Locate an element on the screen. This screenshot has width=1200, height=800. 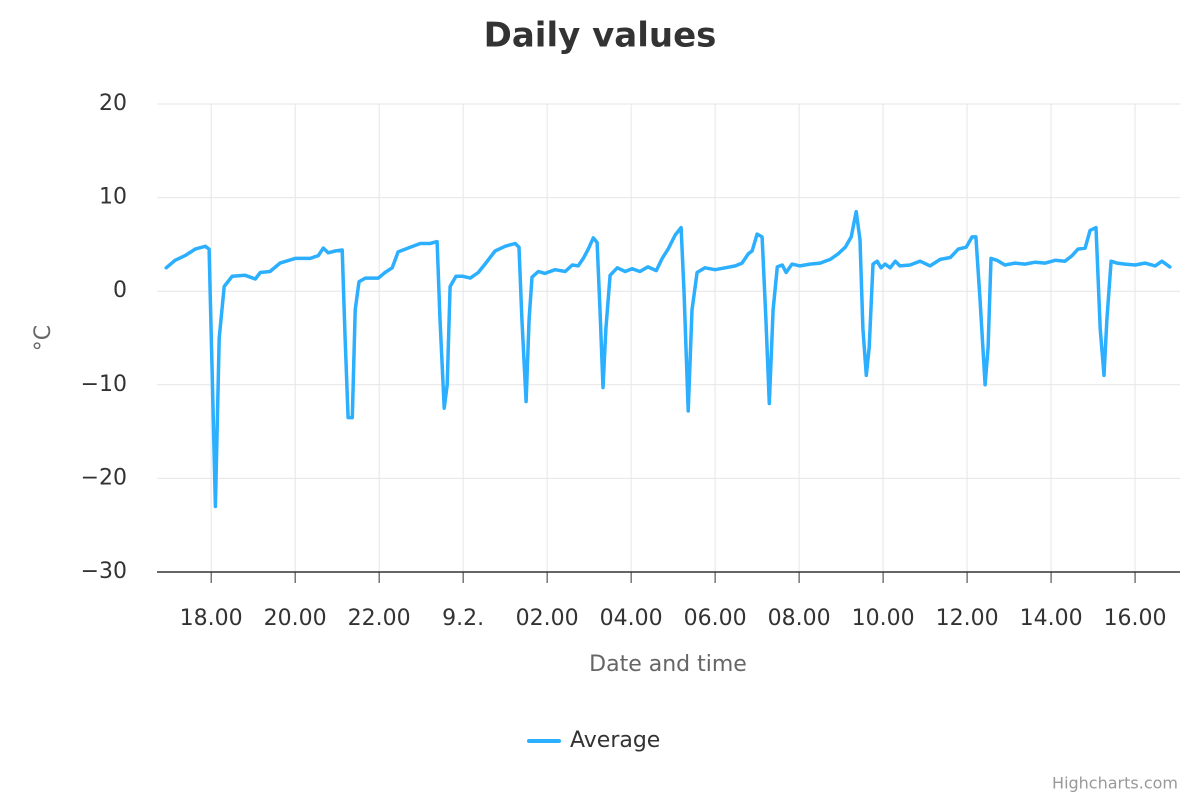
x-tick-label: 06.00 is located at coordinates (715, 618).